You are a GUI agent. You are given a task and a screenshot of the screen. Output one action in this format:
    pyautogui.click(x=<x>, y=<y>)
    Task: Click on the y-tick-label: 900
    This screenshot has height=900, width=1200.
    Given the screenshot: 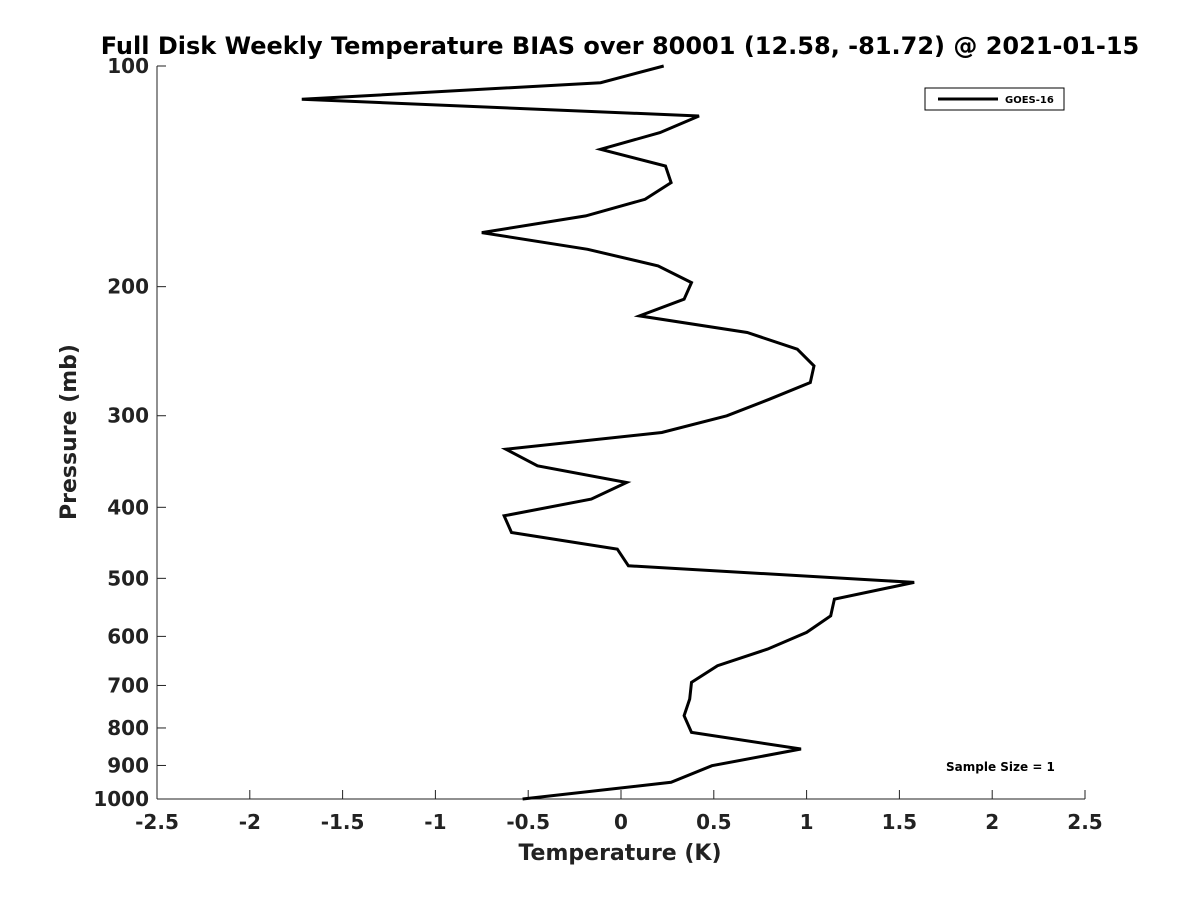 What is the action you would take?
    pyautogui.click(x=128, y=765)
    